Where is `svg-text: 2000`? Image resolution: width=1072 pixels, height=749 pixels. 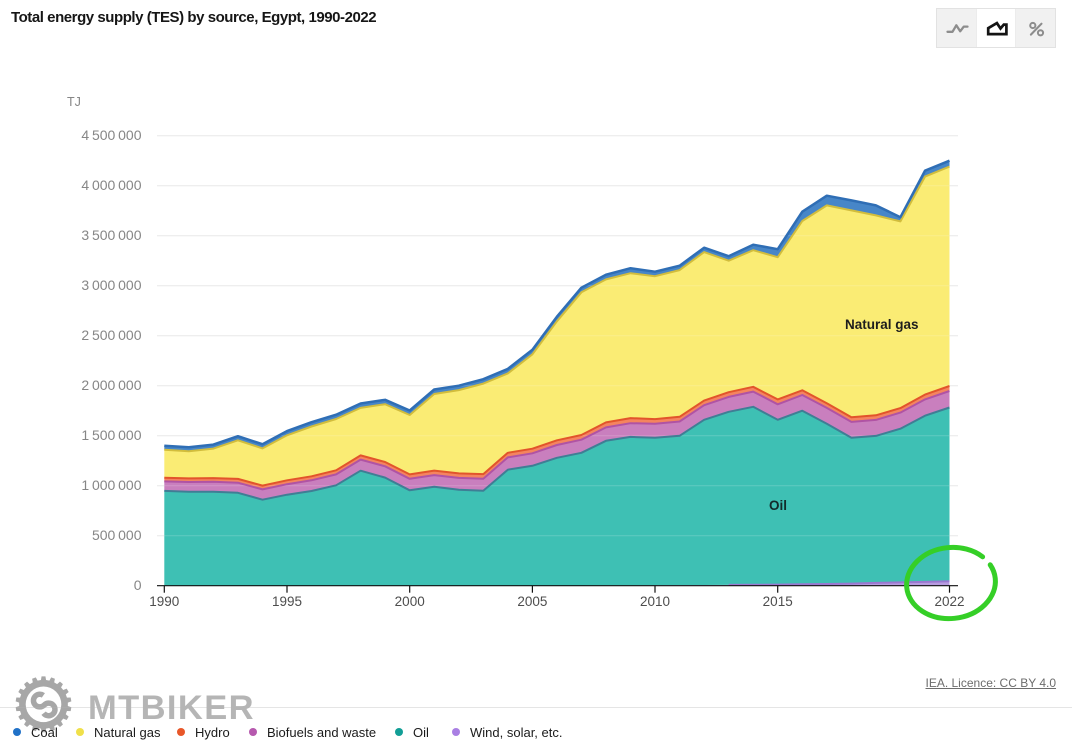 svg-text: 2000 is located at coordinates (410, 601).